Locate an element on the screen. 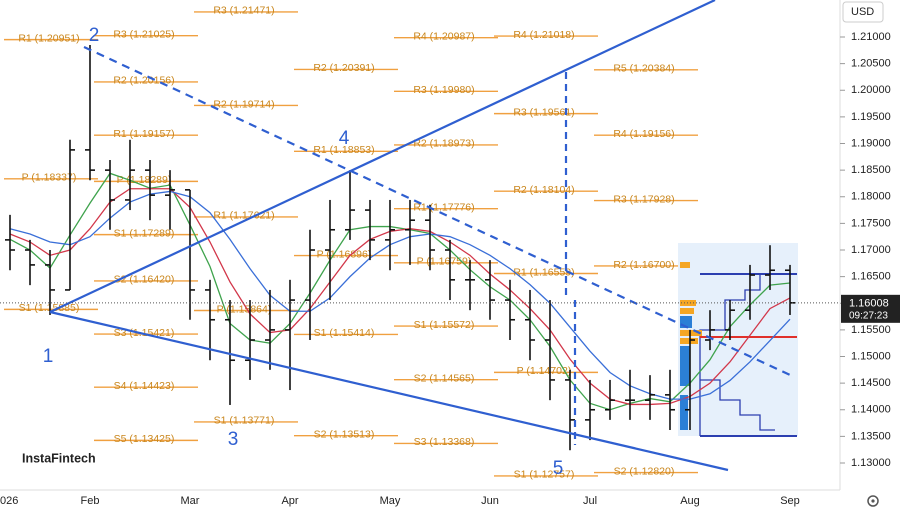 The width and height of the screenshot is (900, 510). clock-label: 09:27:23 is located at coordinates (868, 315).